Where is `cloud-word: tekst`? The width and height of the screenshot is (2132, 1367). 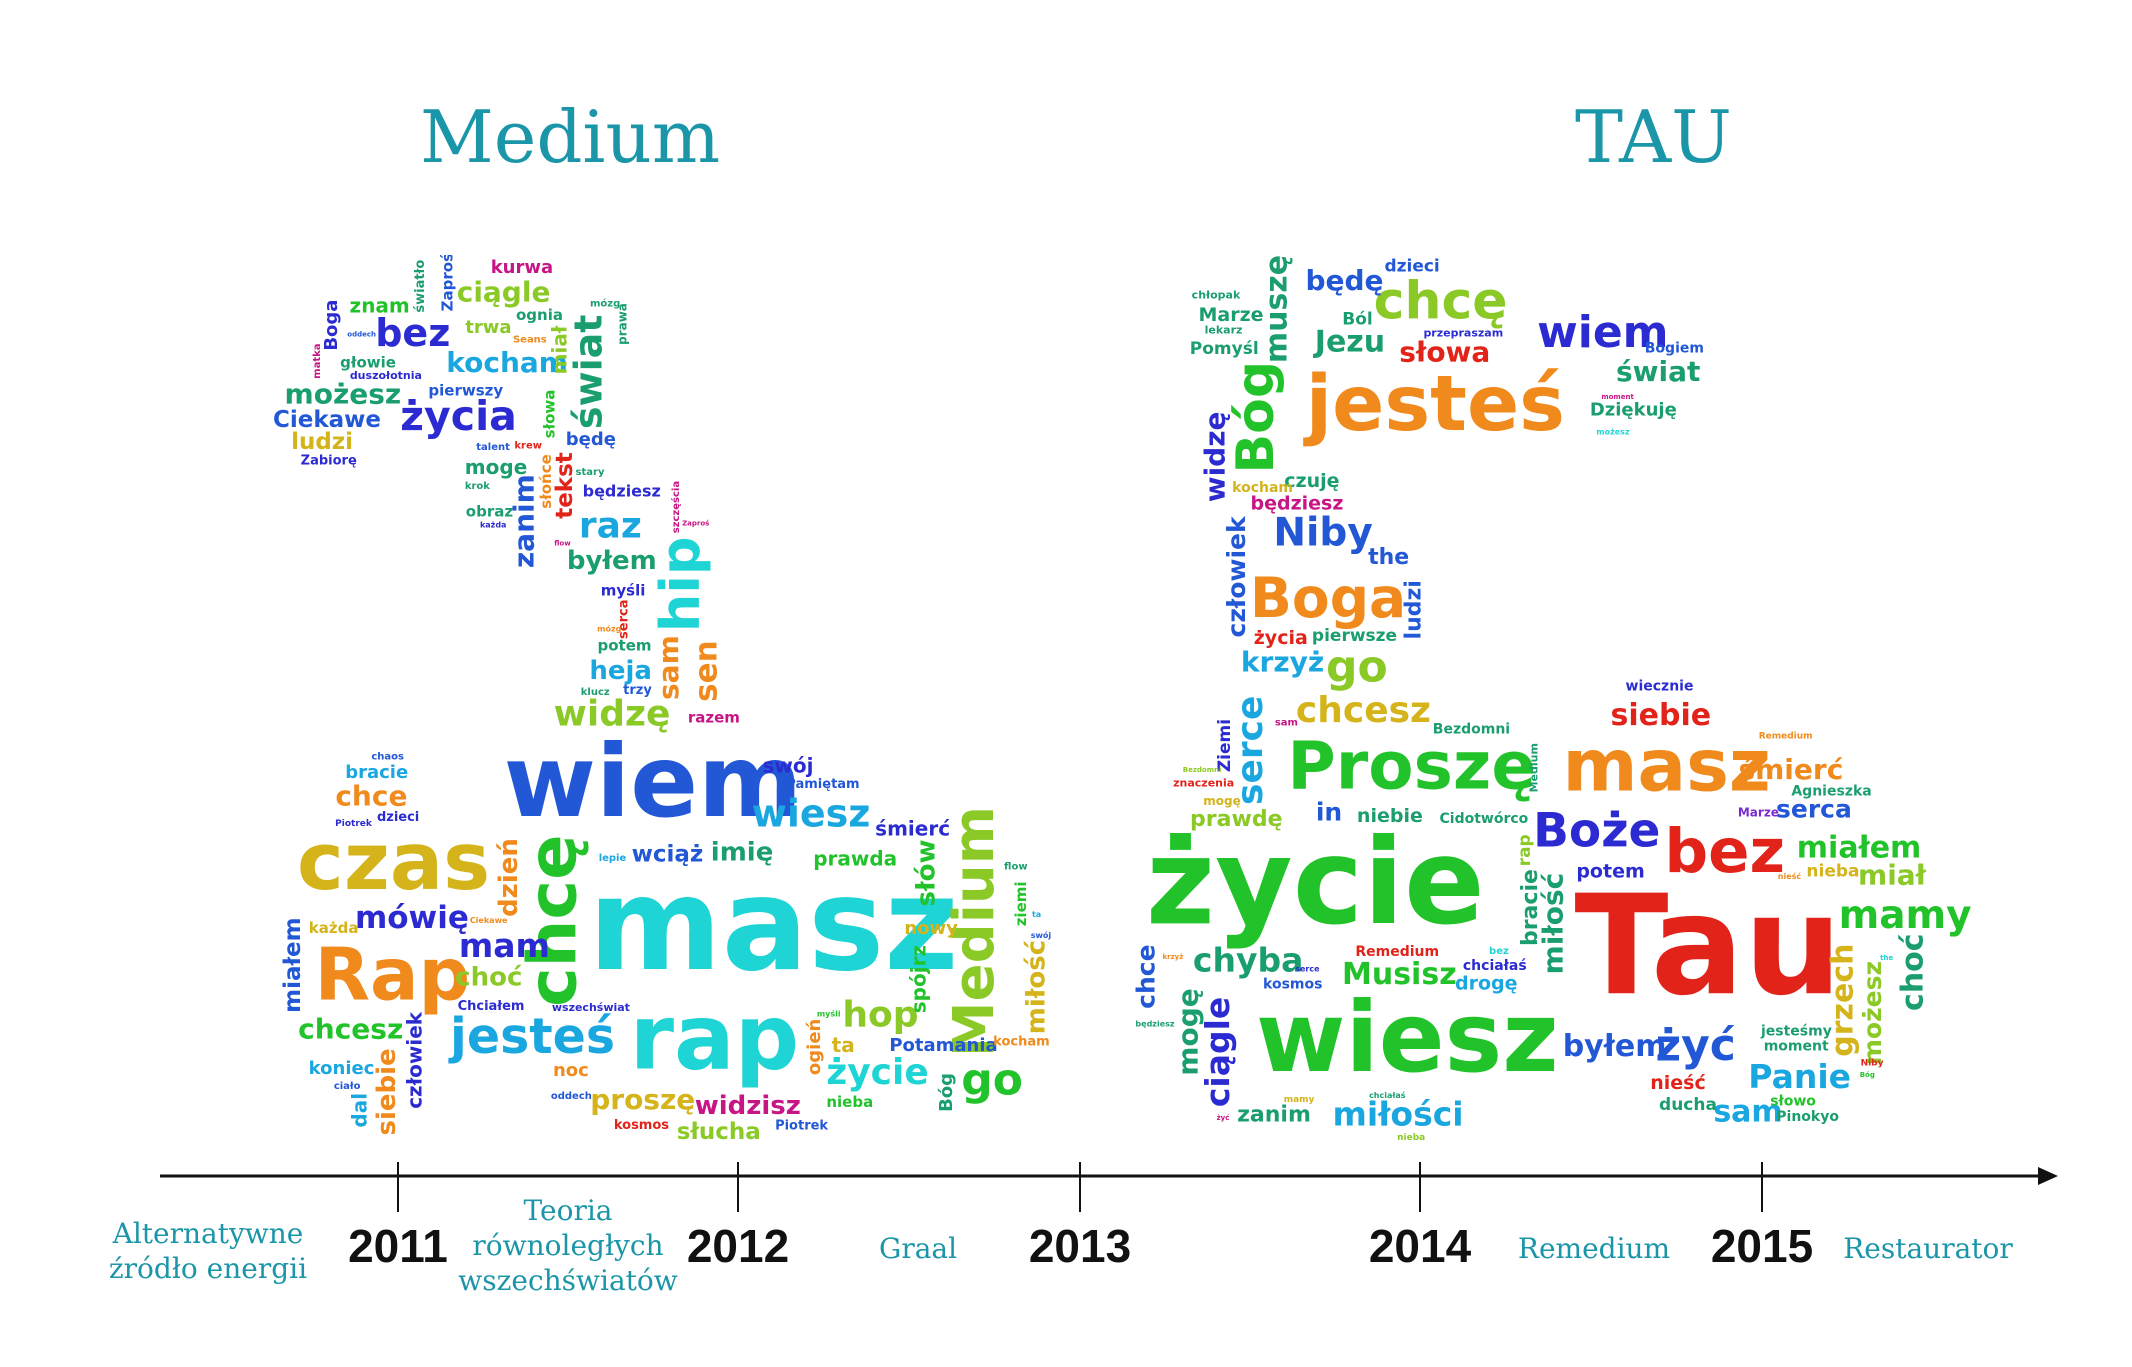
cloud-word: tekst is located at coordinates (565, 485).